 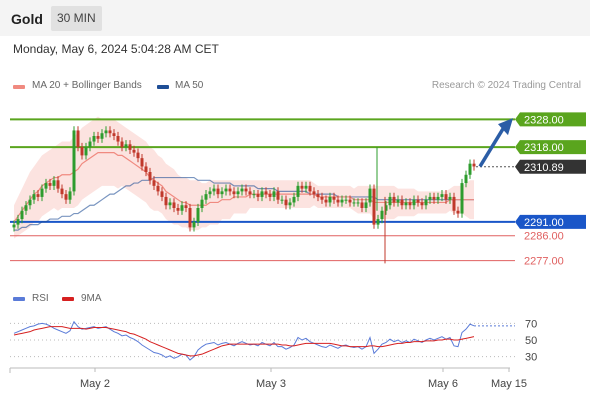 I want to click on ma50-legend-swatch, so click(x=163, y=87).